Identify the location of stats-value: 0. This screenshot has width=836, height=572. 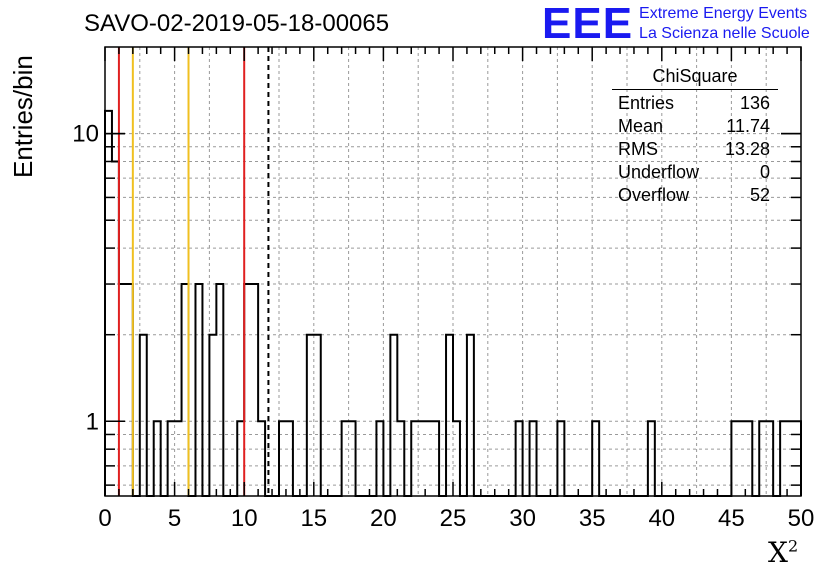
(764, 172).